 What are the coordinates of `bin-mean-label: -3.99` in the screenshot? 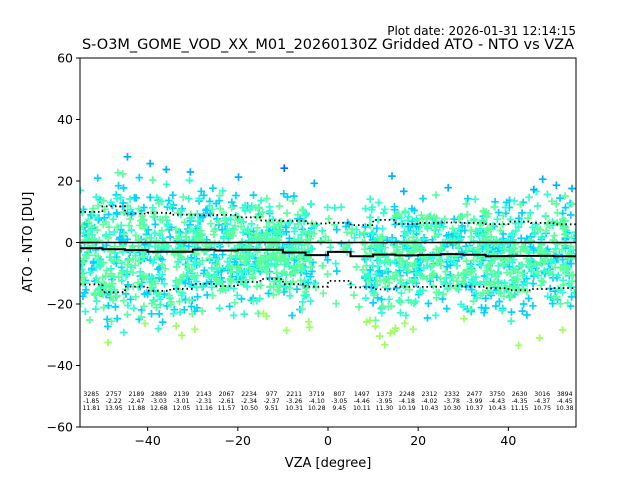 It's located at (474, 401).